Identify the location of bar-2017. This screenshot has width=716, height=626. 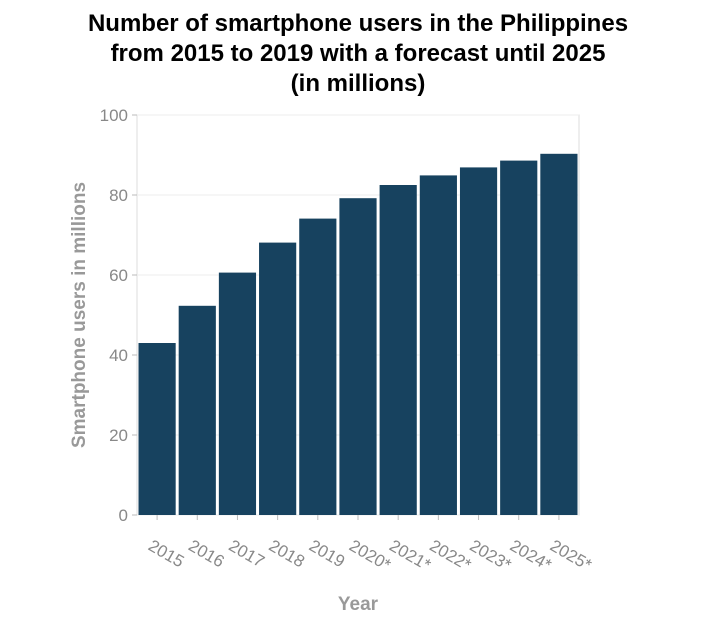
(237, 393).